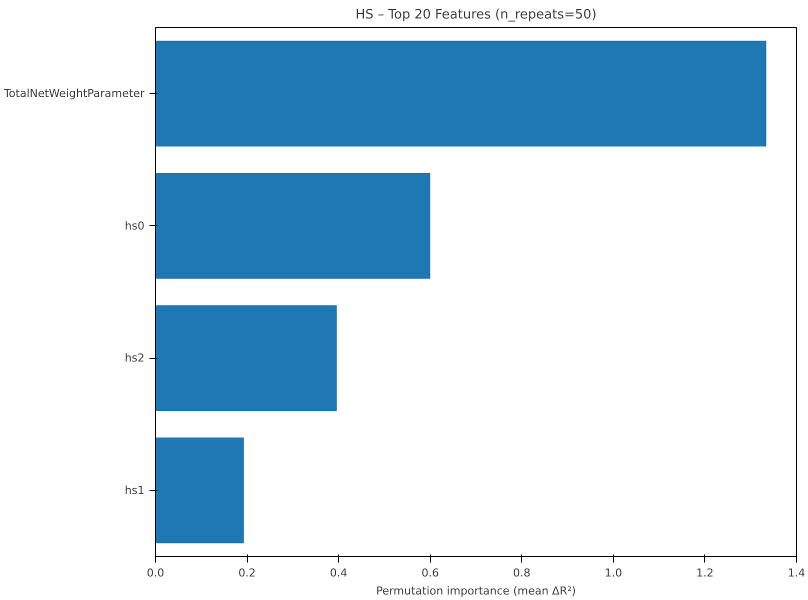  What do you see at coordinates (339, 573) in the screenshot?
I see `x-tick-label: 0.4` at bounding box center [339, 573].